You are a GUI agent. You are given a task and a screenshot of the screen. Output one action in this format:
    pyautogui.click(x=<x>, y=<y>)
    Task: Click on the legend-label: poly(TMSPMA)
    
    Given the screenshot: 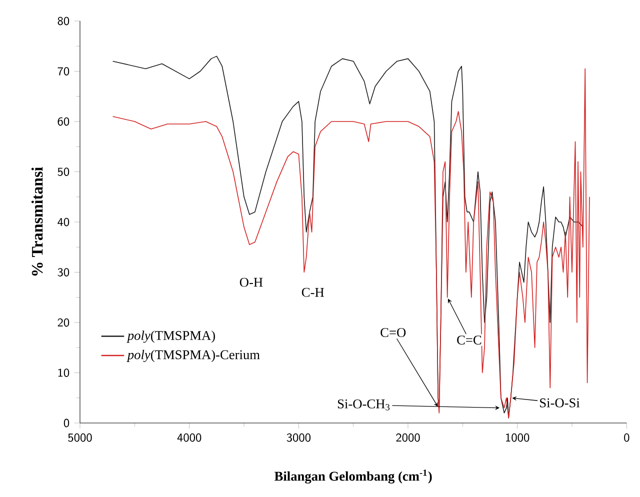 What is the action you would take?
    pyautogui.click(x=170, y=336)
    